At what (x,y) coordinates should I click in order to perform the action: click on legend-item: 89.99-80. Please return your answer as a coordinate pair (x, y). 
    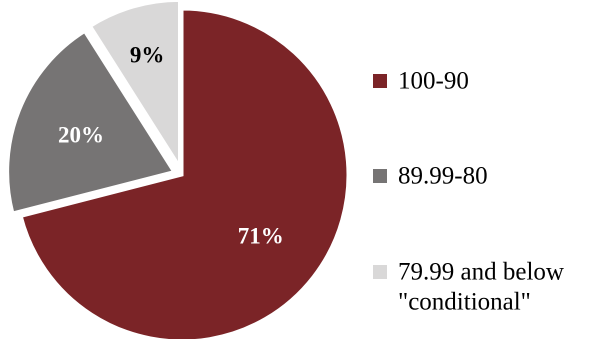
    Looking at the image, I should click on (430, 176).